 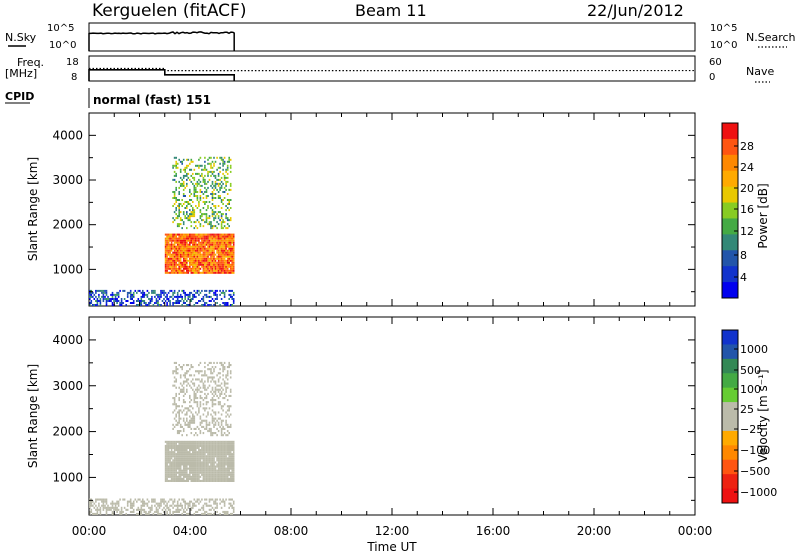 I want to click on colorbar-tick-label: 4, so click(x=743, y=277).